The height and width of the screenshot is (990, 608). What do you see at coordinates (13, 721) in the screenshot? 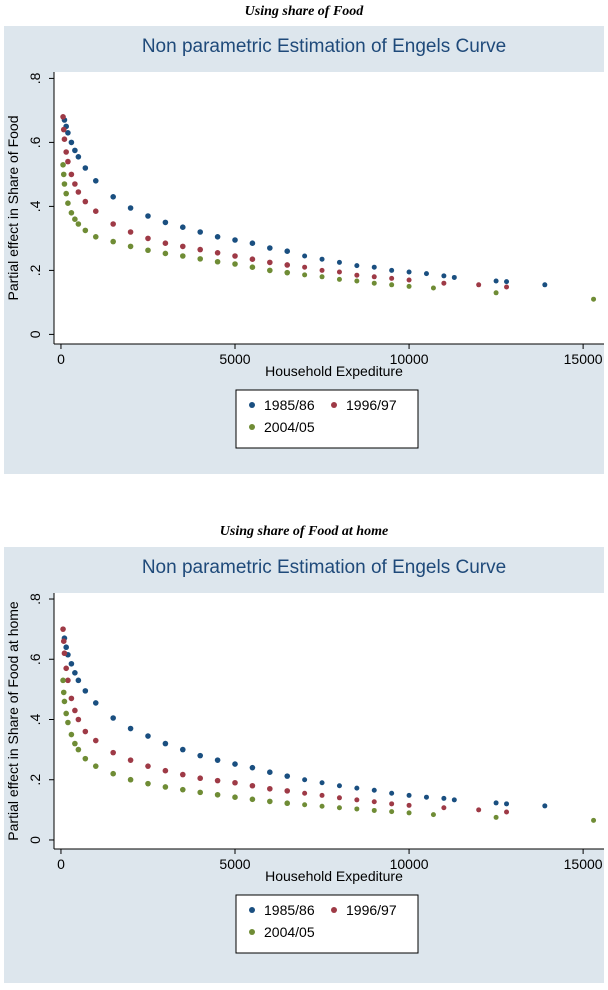
I see `y-axis-label: Partial effect in Share of Food at home` at bounding box center [13, 721].